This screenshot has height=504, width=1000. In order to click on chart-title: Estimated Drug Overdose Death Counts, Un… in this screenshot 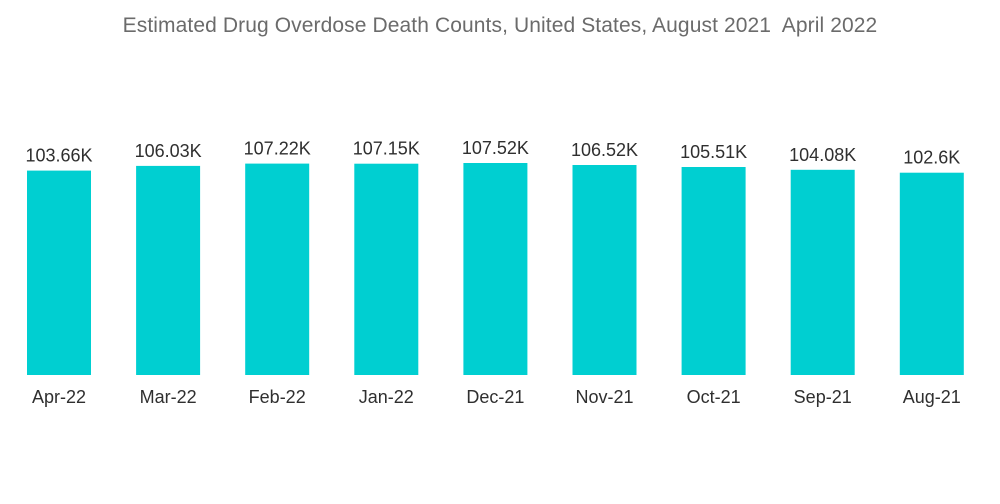, I will do `click(500, 25)`.